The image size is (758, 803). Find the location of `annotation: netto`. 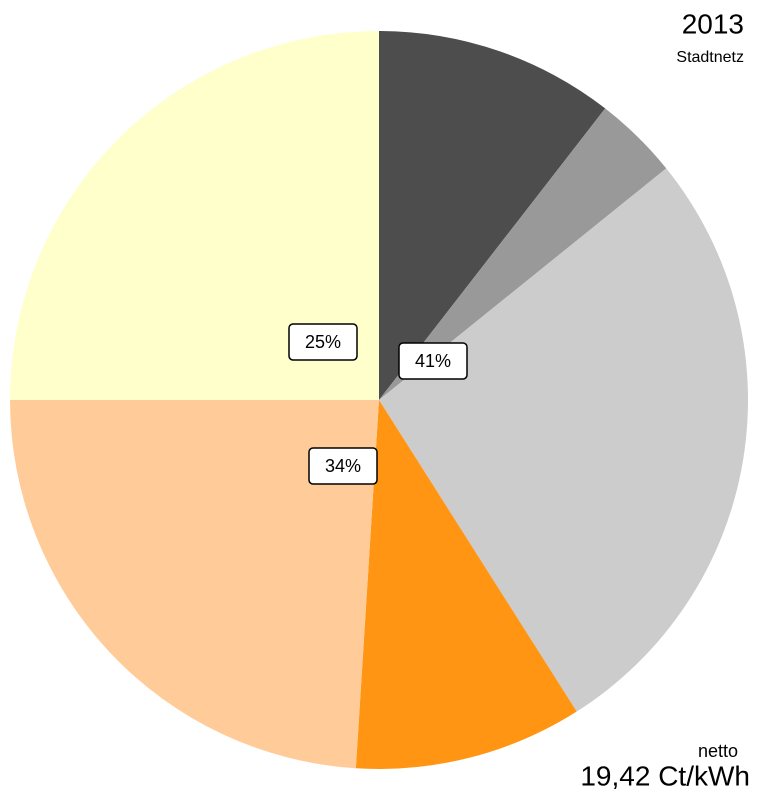

annotation: netto is located at coordinates (718, 751).